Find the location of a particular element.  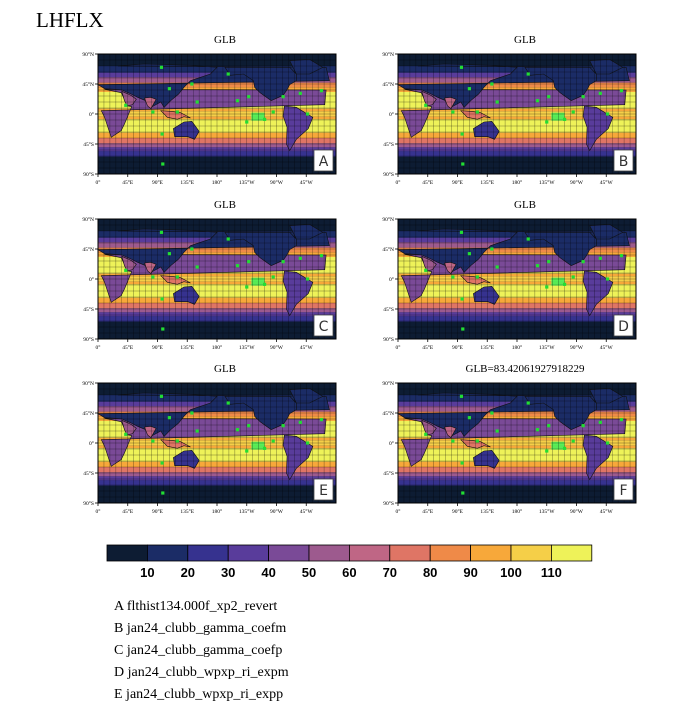

panel-letter-box is located at coordinates (623, 325).